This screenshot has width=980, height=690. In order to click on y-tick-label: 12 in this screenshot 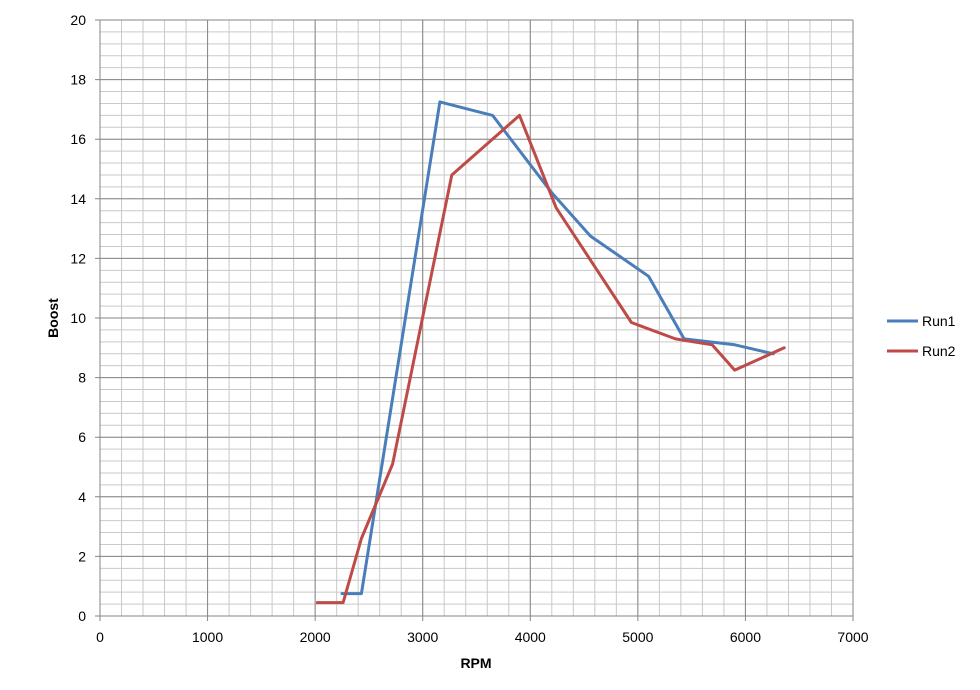, I will do `click(78, 258)`.